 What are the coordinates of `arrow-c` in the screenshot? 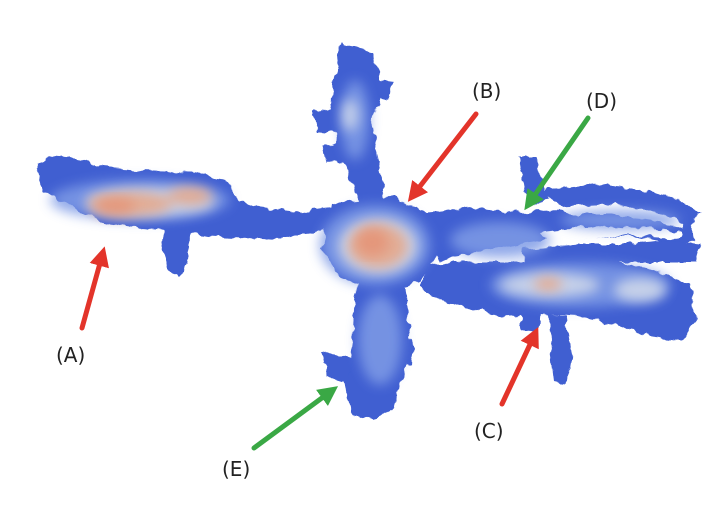 It's located at (519, 366).